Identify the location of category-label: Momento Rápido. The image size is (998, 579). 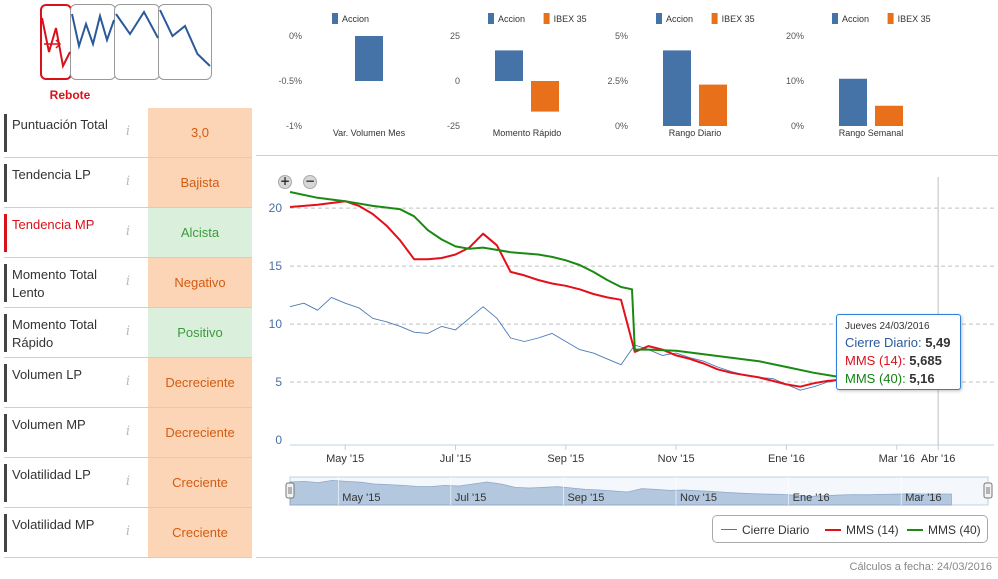
(527, 133).